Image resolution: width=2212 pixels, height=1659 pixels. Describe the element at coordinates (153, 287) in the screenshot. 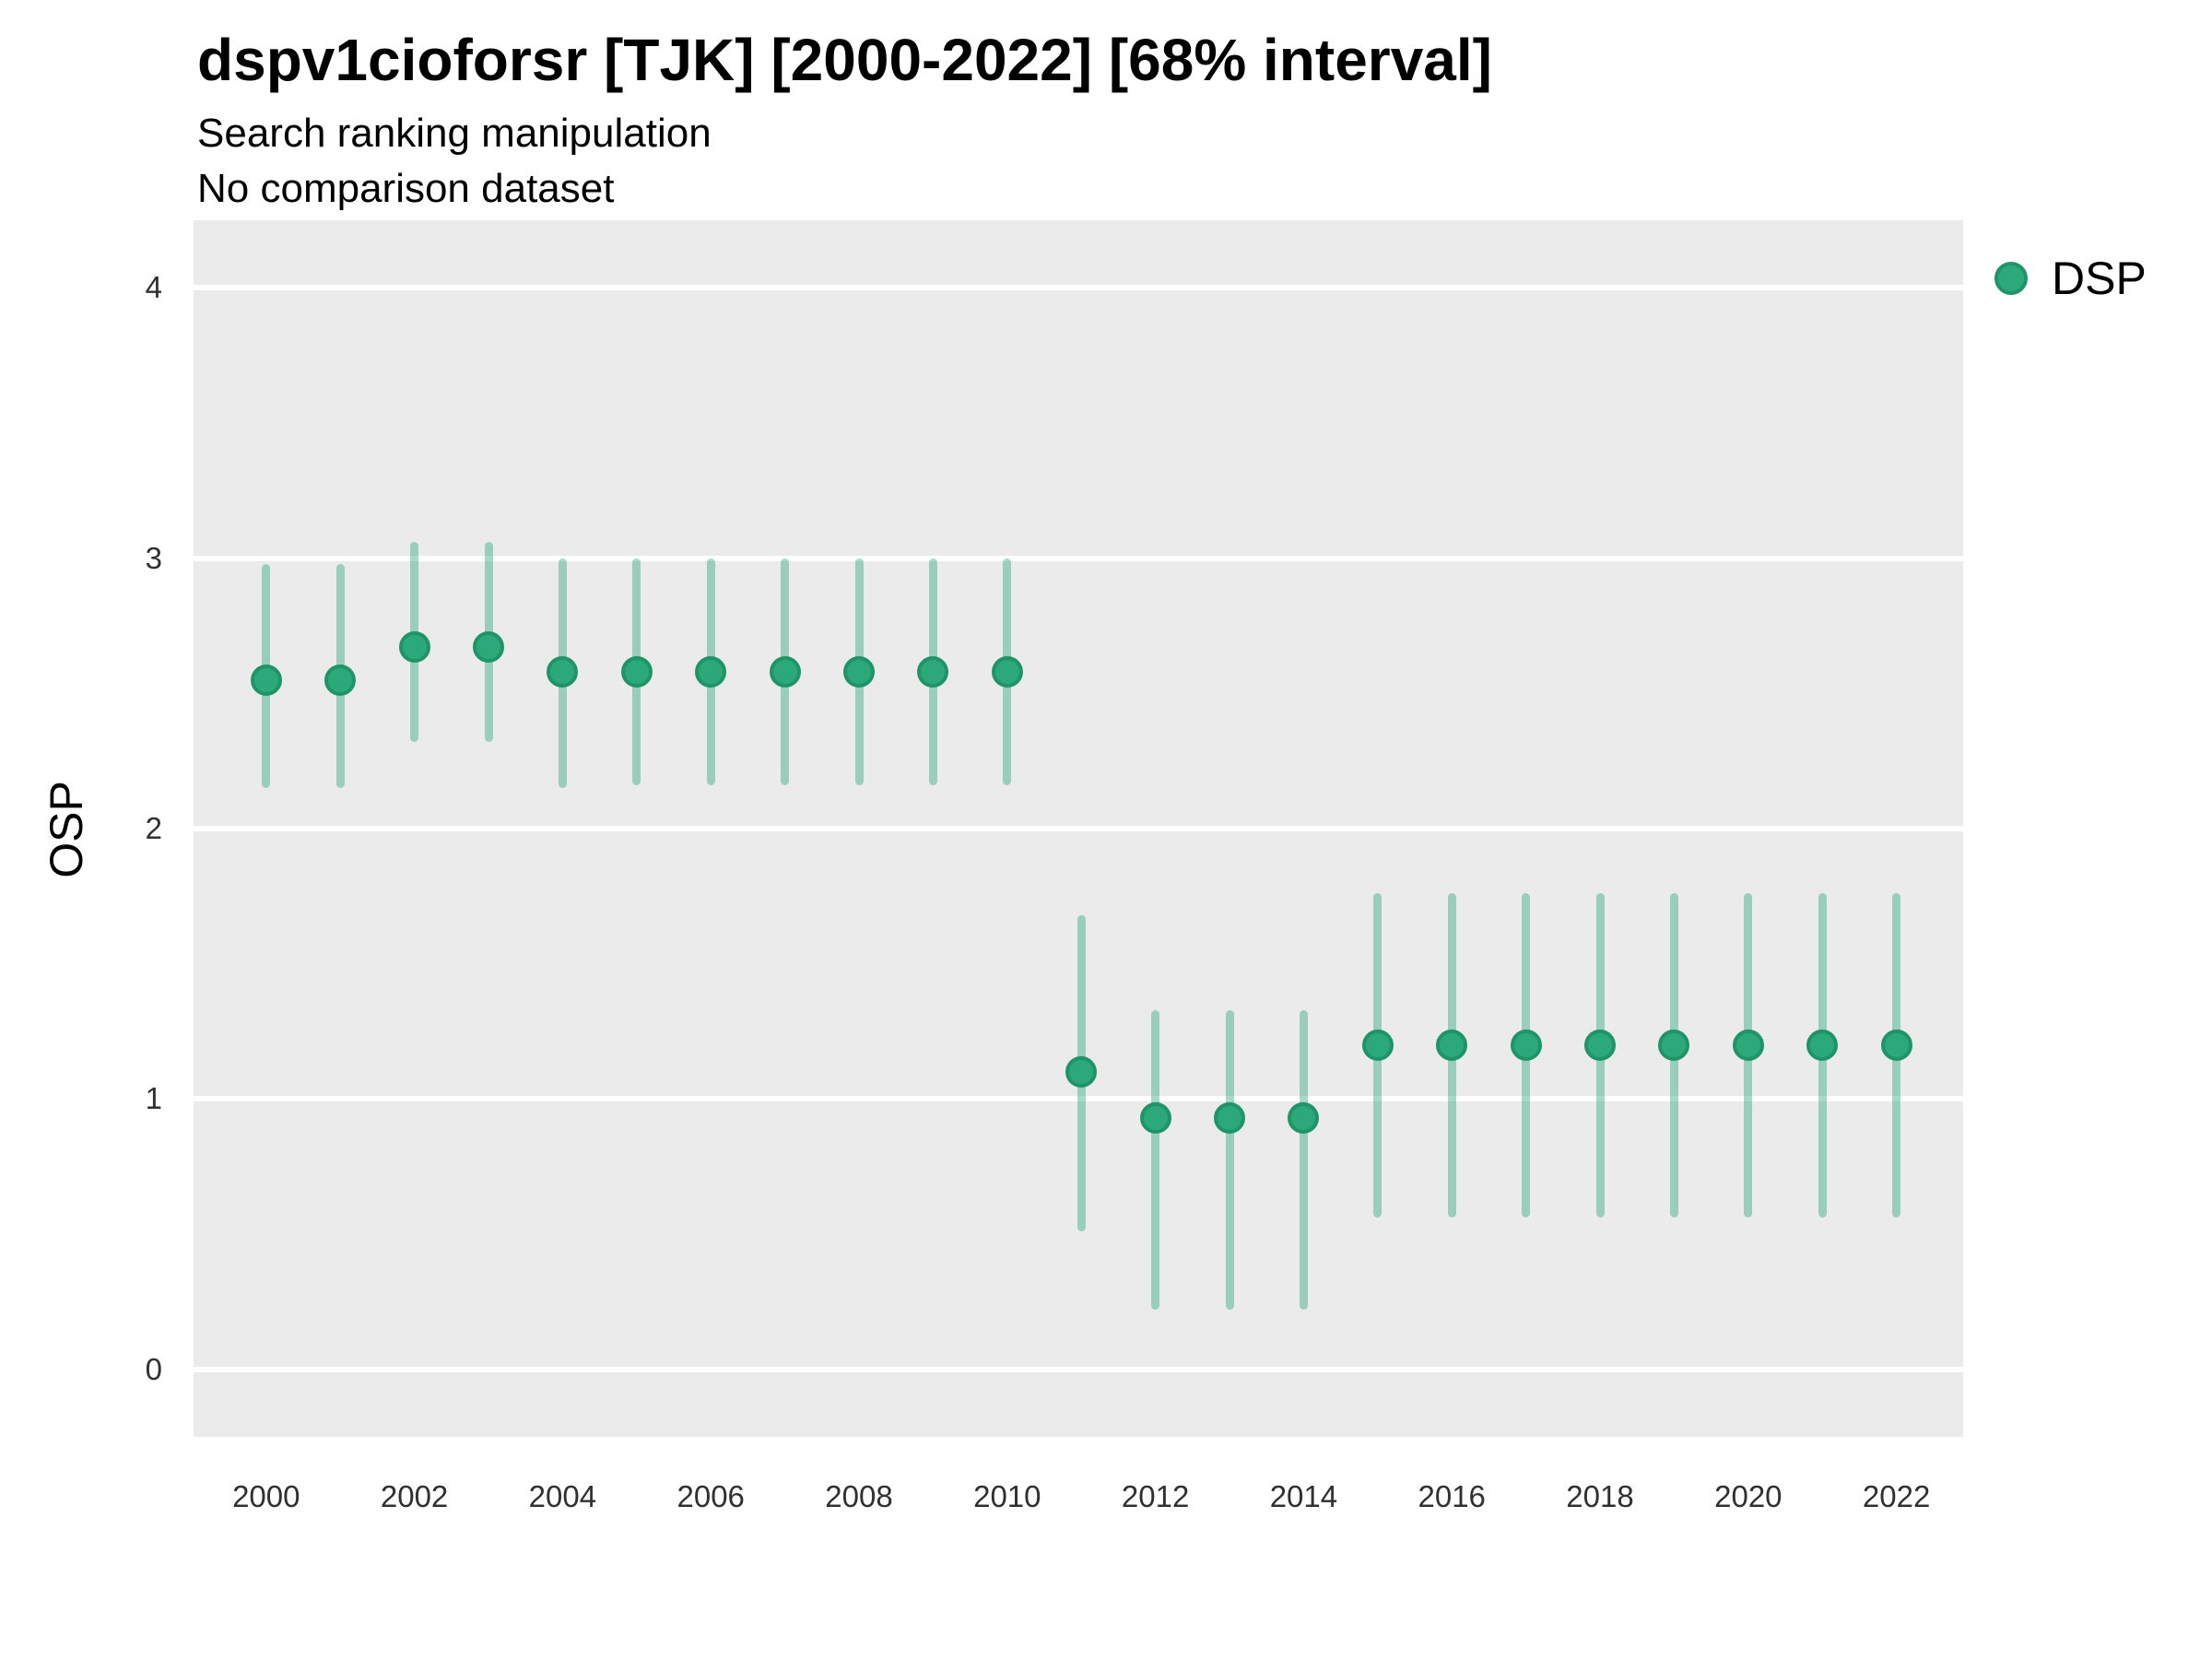

I see `y-tick-label: 4` at that location.